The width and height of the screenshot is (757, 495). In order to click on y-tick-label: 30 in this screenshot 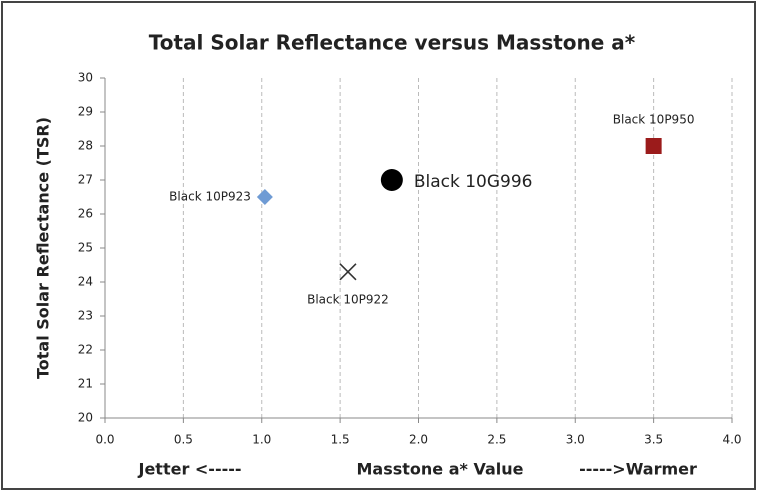, I will do `click(85, 78)`.